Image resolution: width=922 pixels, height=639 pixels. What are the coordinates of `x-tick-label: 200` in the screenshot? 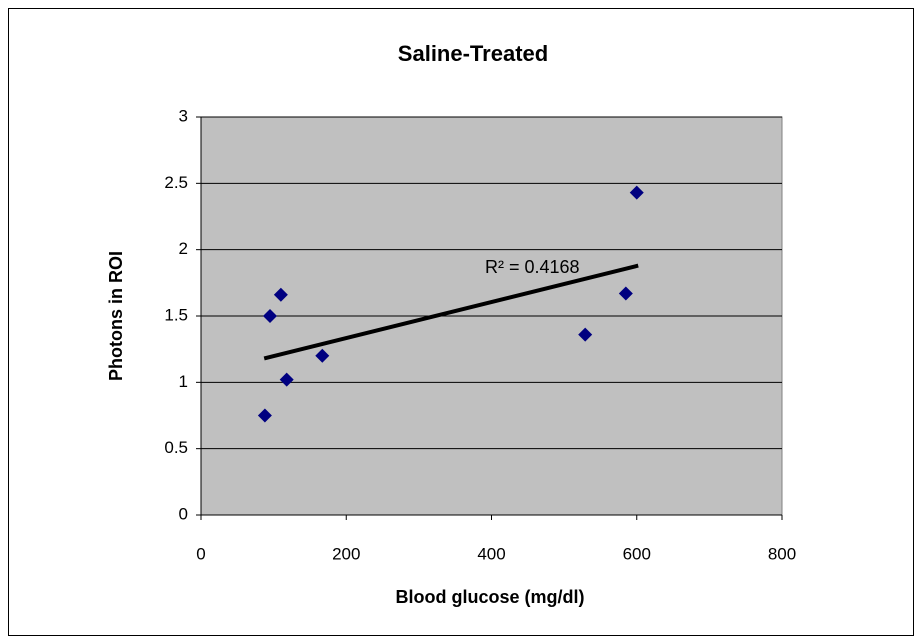 It's located at (346, 553).